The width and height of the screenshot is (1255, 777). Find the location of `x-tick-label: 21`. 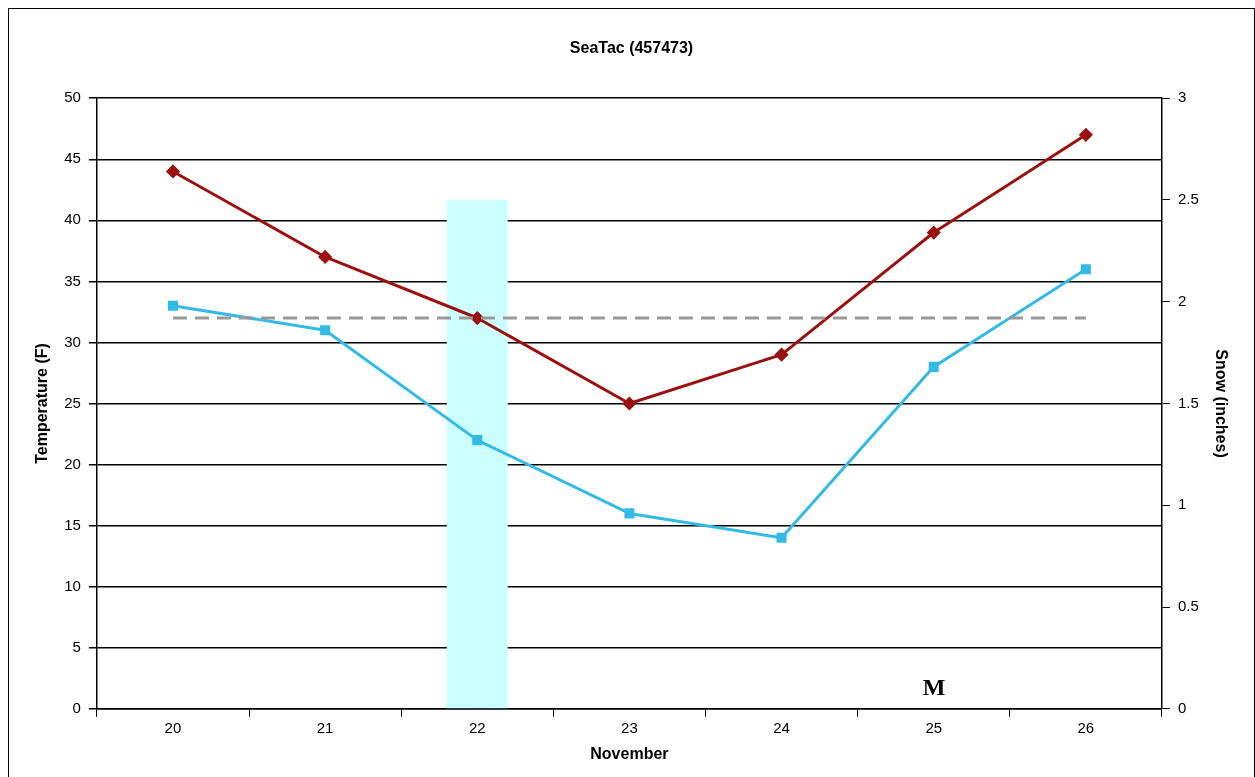

x-tick-label: 21 is located at coordinates (325, 727).